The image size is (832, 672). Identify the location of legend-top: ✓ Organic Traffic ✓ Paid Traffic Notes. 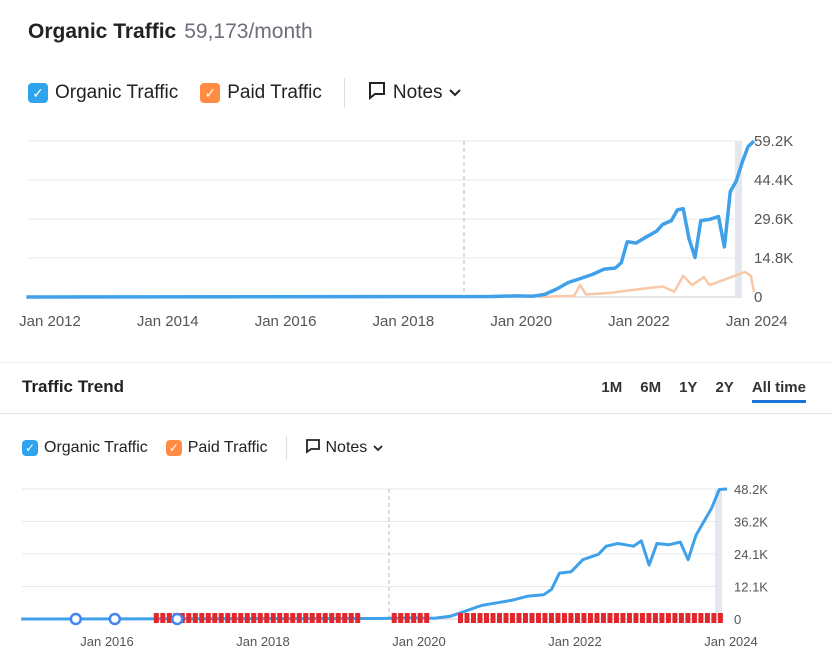
(244, 93).